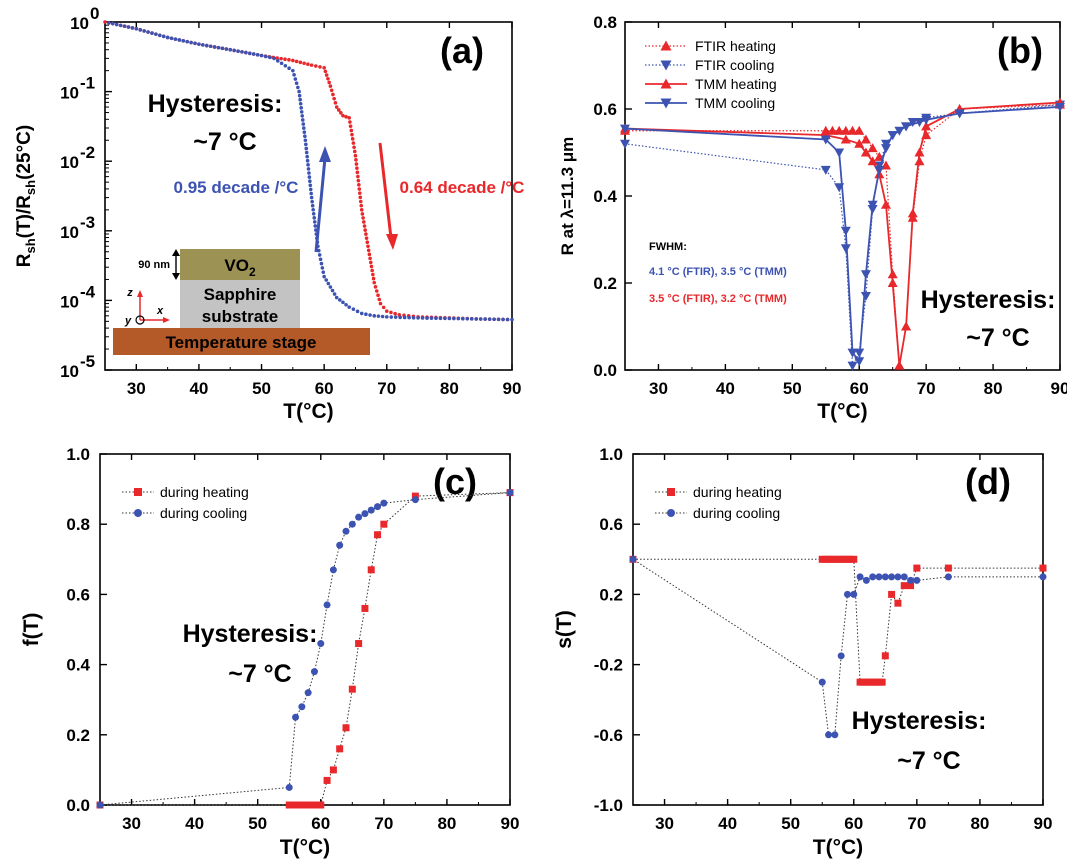 This screenshot has width=1067, height=864. Describe the element at coordinates (131, 823) in the screenshot. I see `chart-c-xtick-label: 30` at that location.